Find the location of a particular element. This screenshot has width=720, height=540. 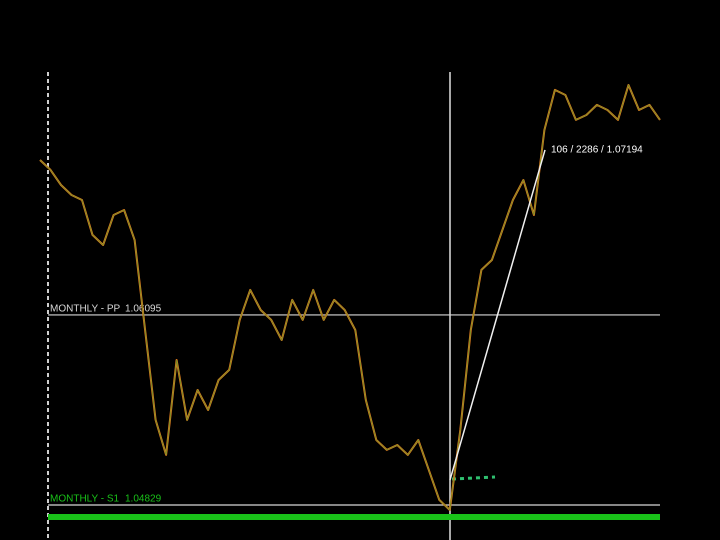

support-band is located at coordinates (354, 517).